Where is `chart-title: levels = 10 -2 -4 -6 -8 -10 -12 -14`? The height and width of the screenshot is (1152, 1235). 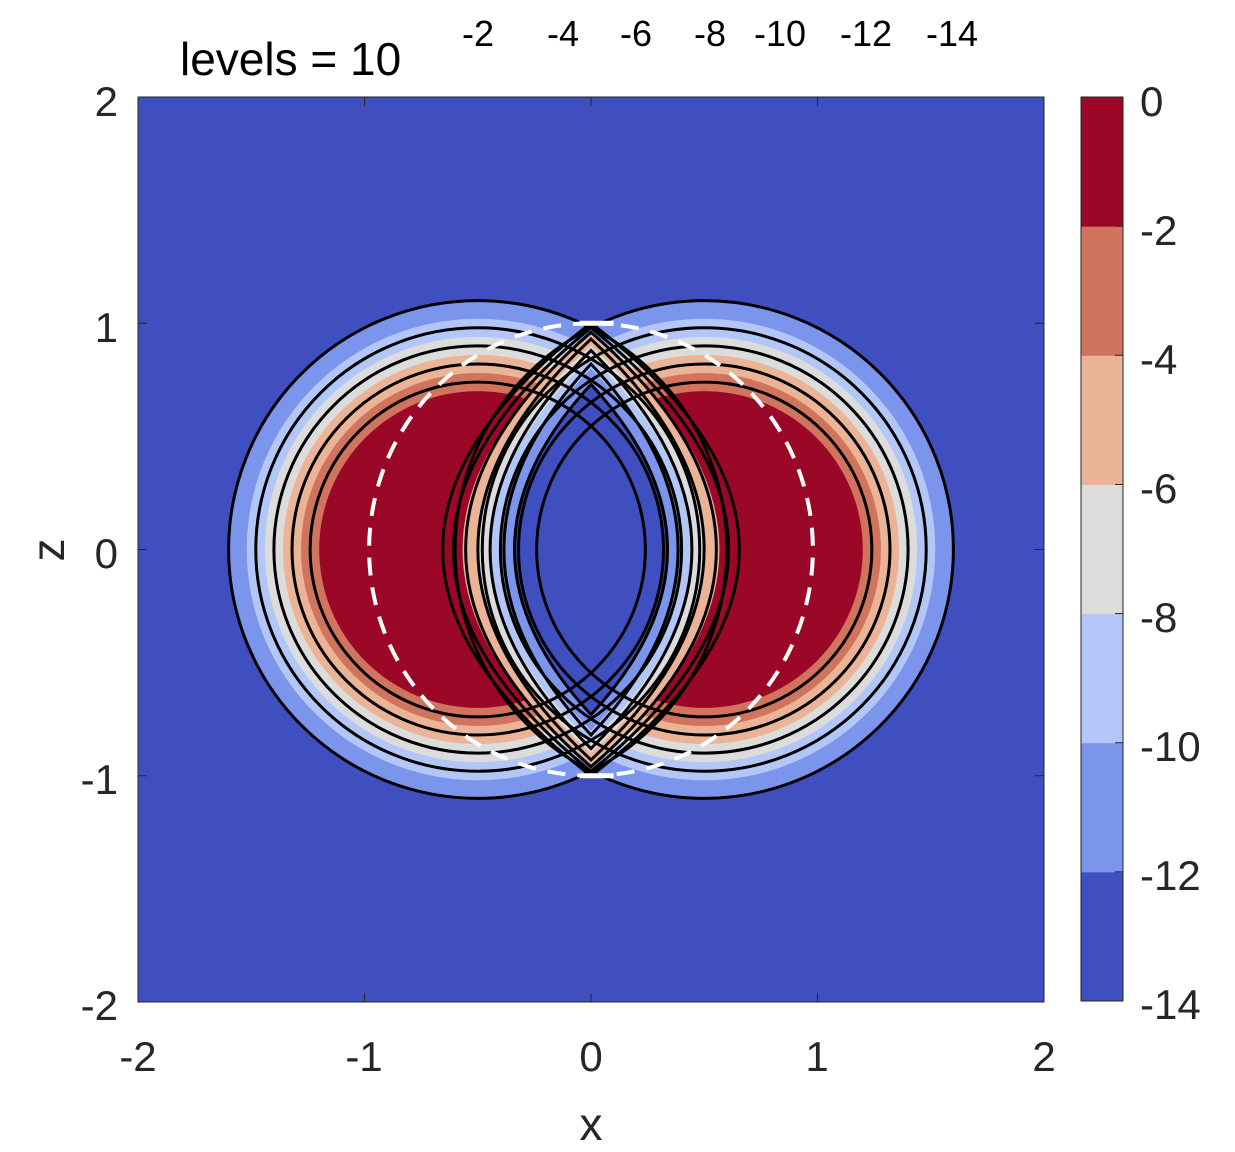 chart-title: levels = 10 -2 -4 -6 -8 -10 -12 -14 is located at coordinates (579, 49).